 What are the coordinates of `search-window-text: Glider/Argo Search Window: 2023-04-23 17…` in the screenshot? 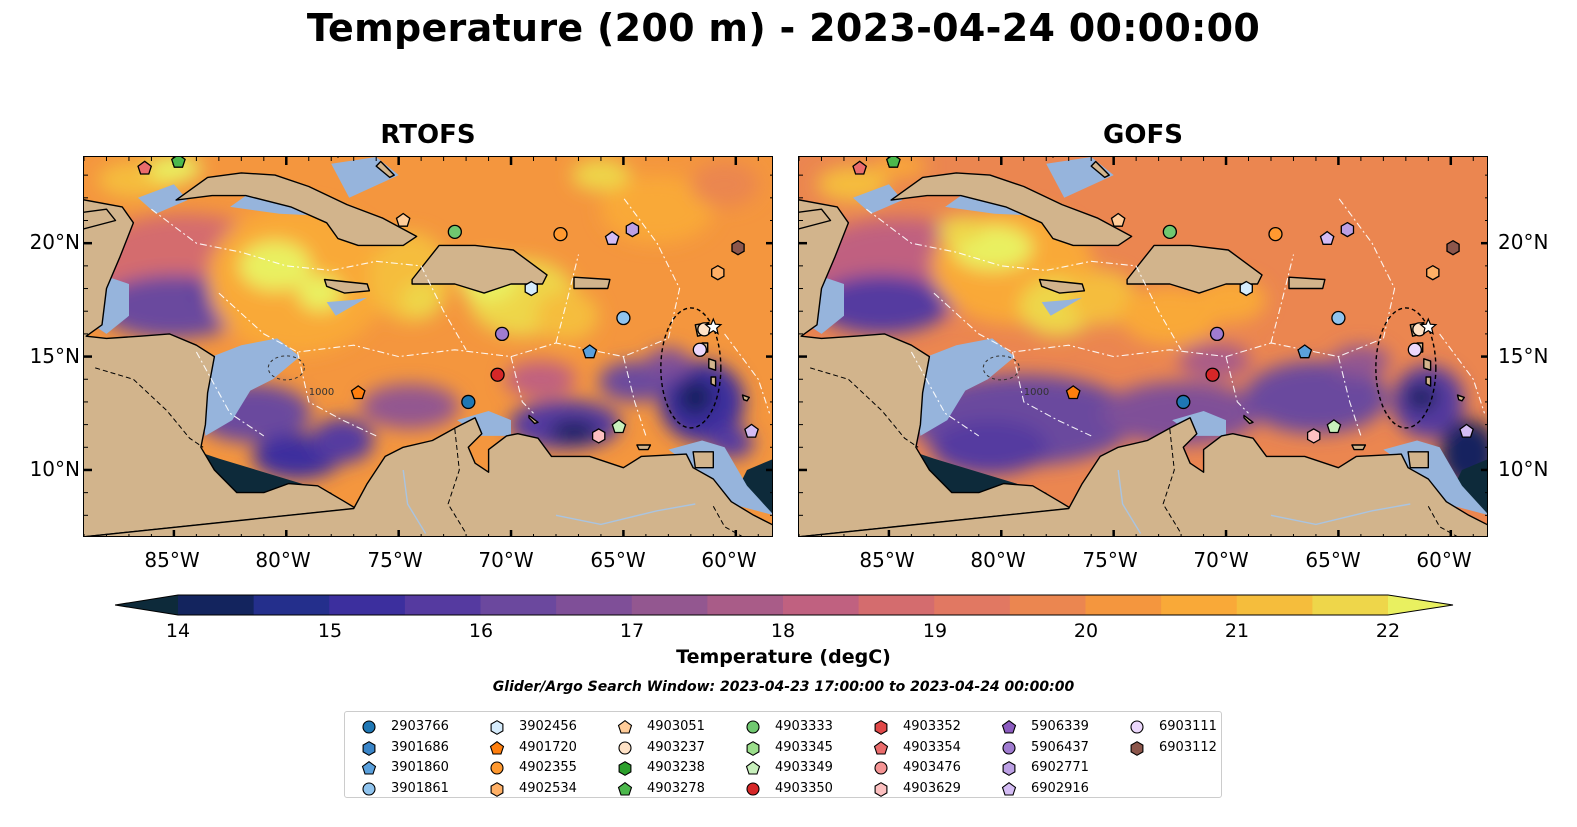 It's located at (783, 687).